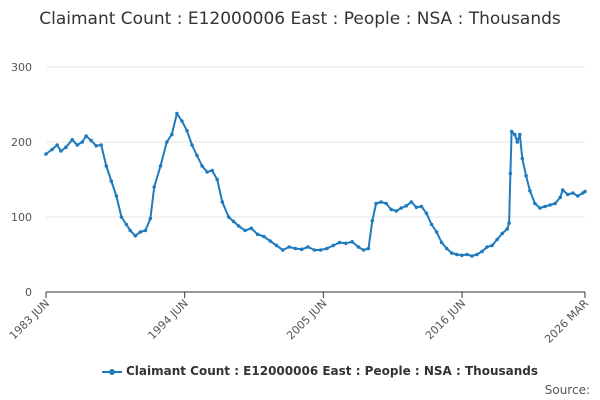 The height and width of the screenshot is (400, 600). I want to click on y-tick-label: 200, so click(21, 142).